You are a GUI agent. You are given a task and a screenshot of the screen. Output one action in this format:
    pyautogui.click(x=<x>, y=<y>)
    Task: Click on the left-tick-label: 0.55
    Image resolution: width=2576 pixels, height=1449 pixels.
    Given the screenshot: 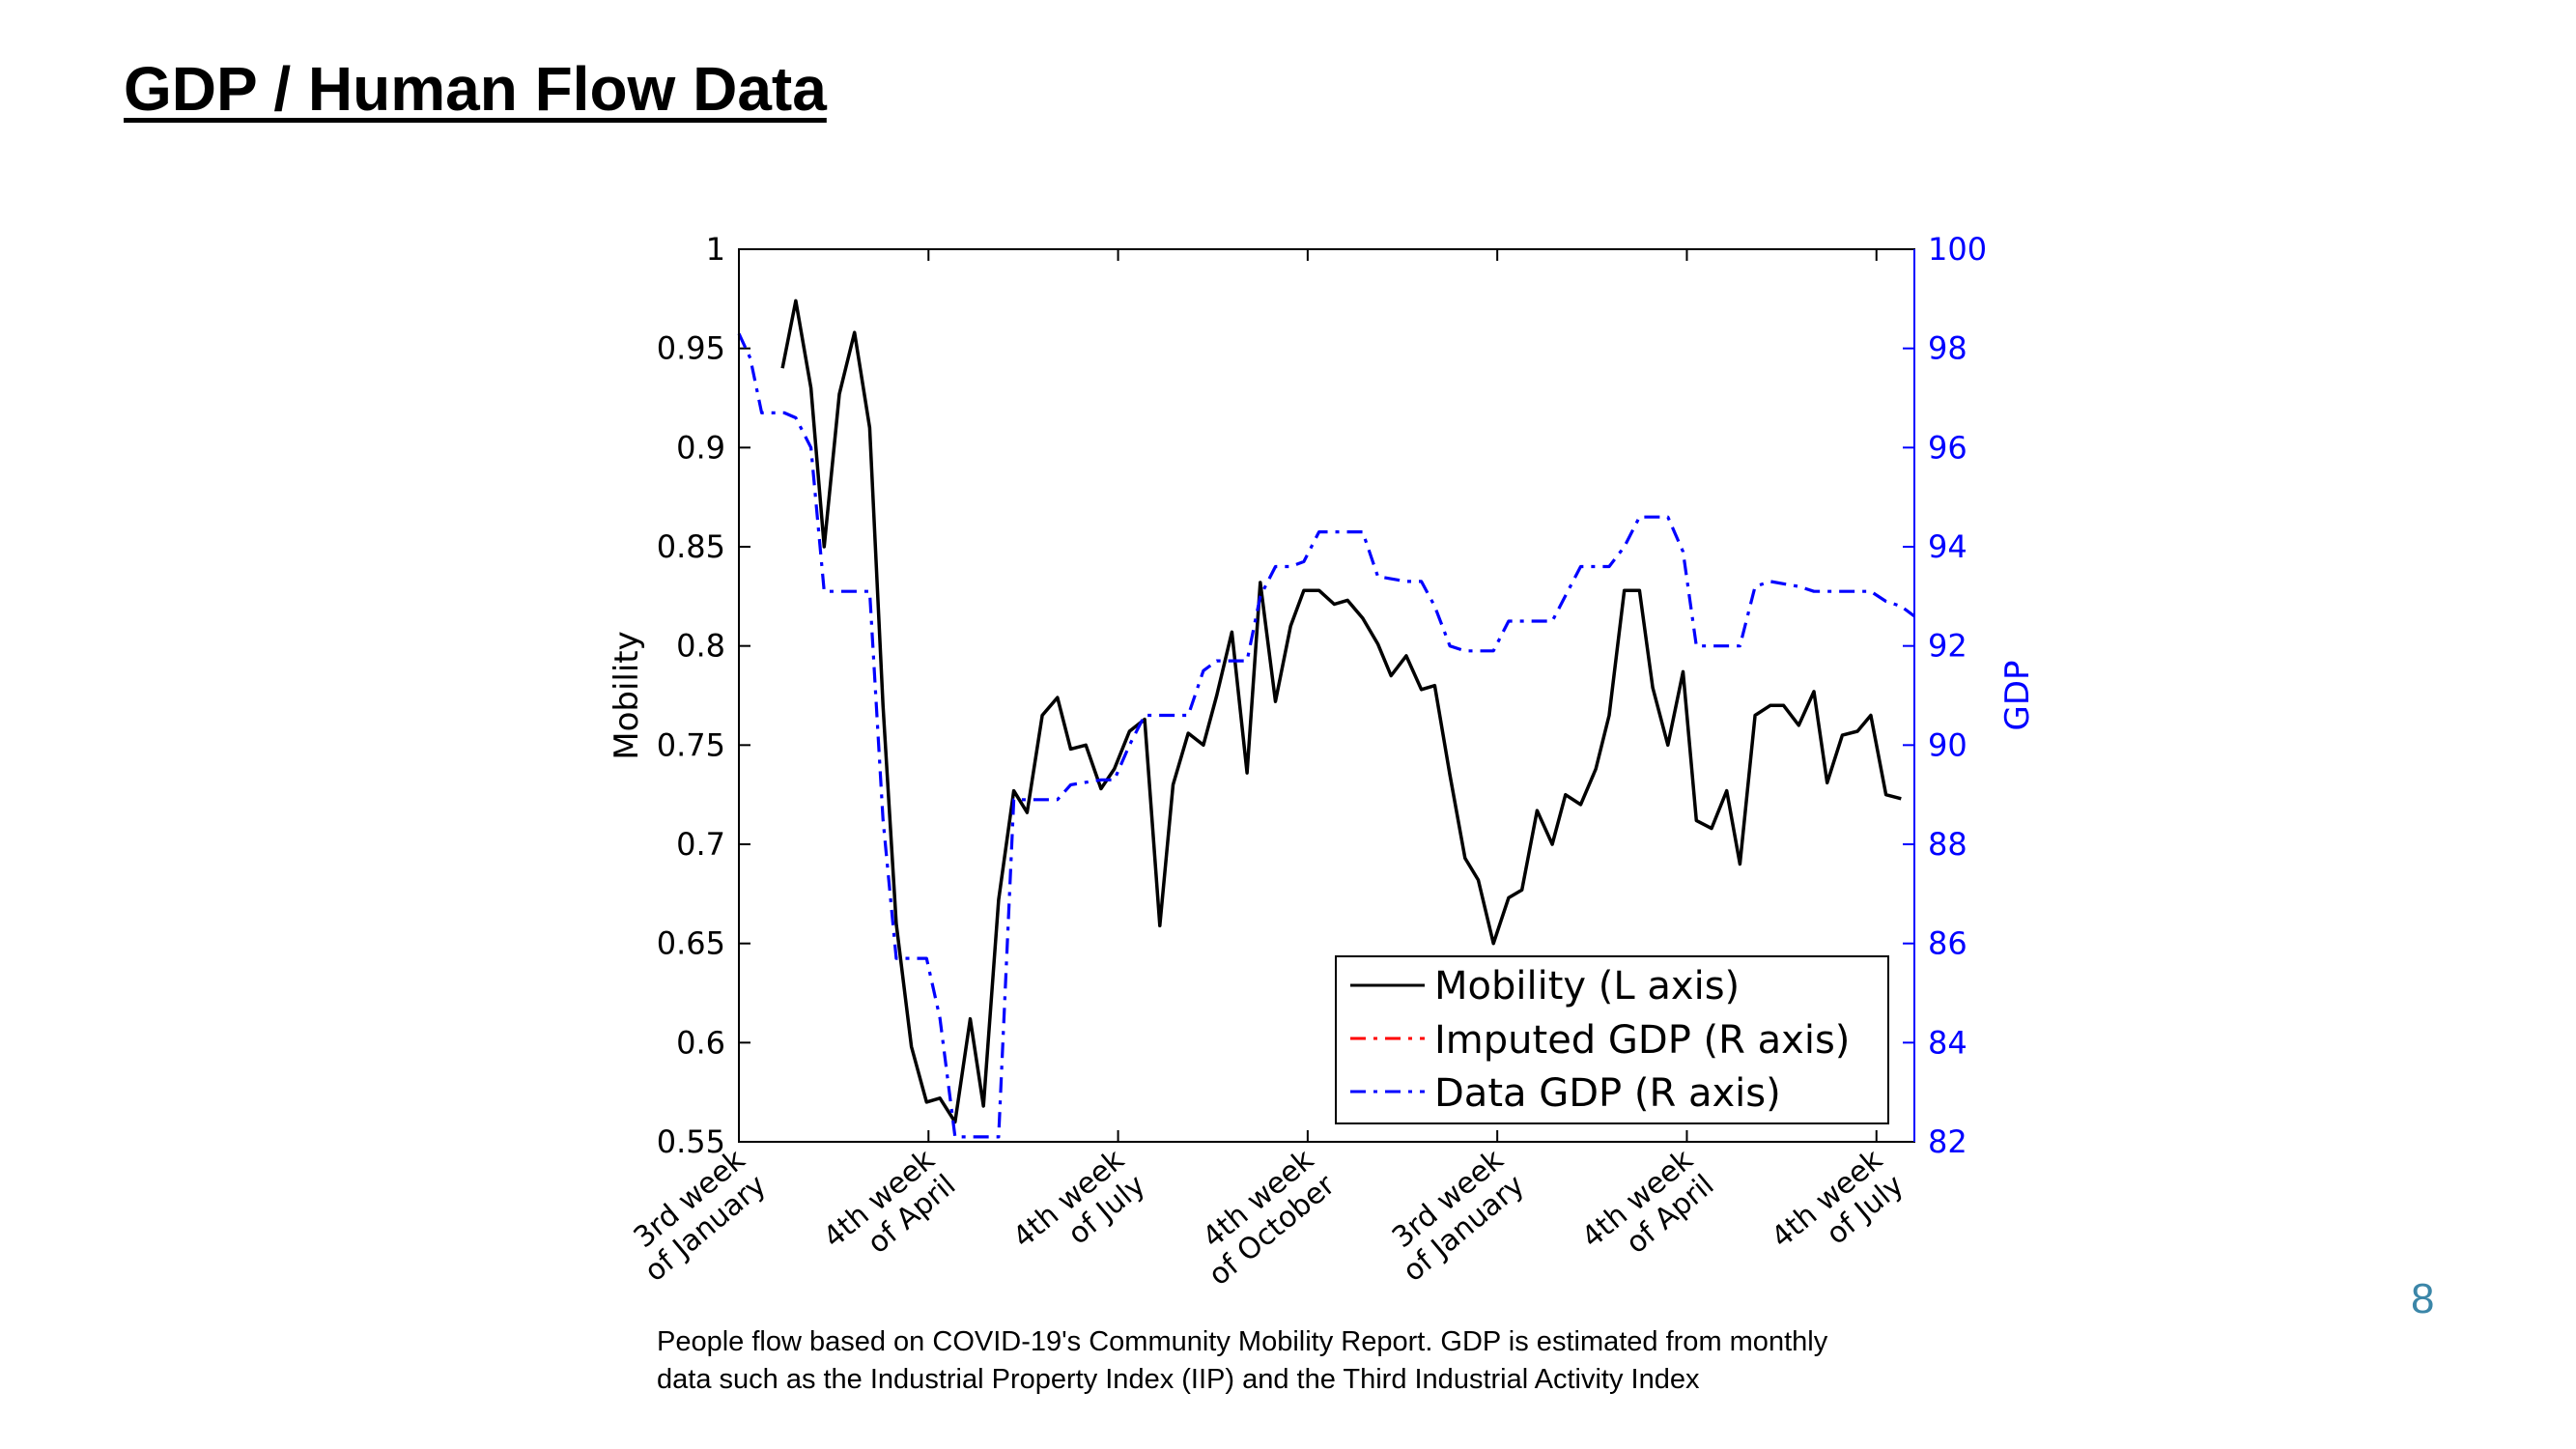 What is the action you would take?
    pyautogui.click(x=691, y=1141)
    